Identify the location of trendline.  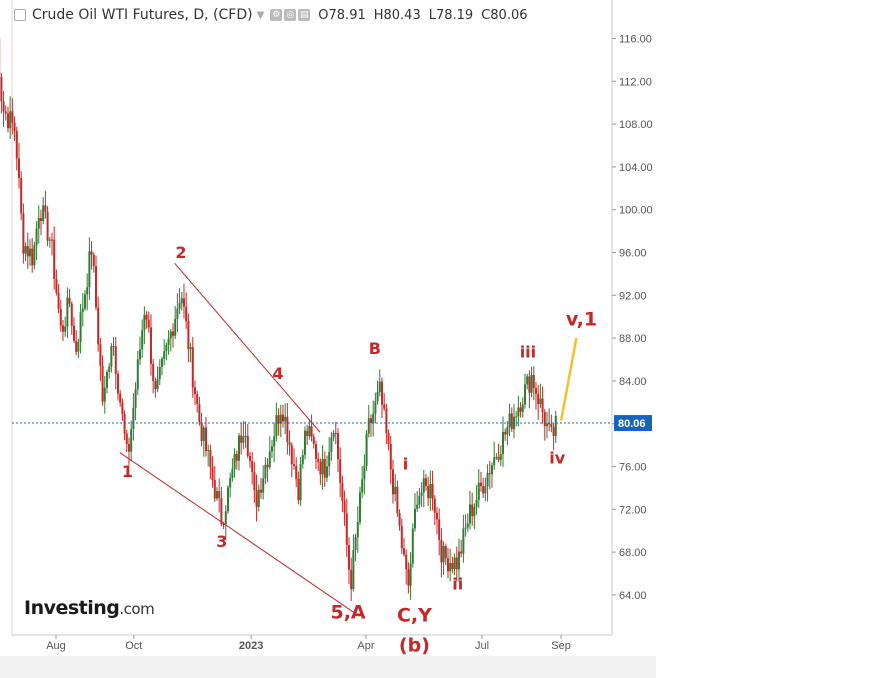
(239, 534).